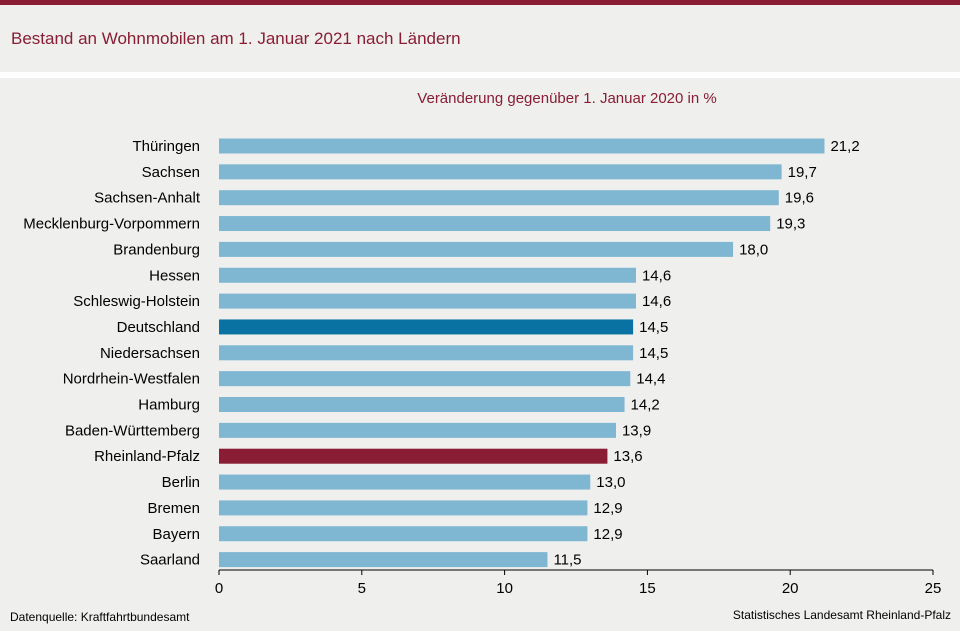 The image size is (960, 631). What do you see at coordinates (656, 301) in the screenshot?
I see `value-label-schleswig-holstein: 14,6` at bounding box center [656, 301].